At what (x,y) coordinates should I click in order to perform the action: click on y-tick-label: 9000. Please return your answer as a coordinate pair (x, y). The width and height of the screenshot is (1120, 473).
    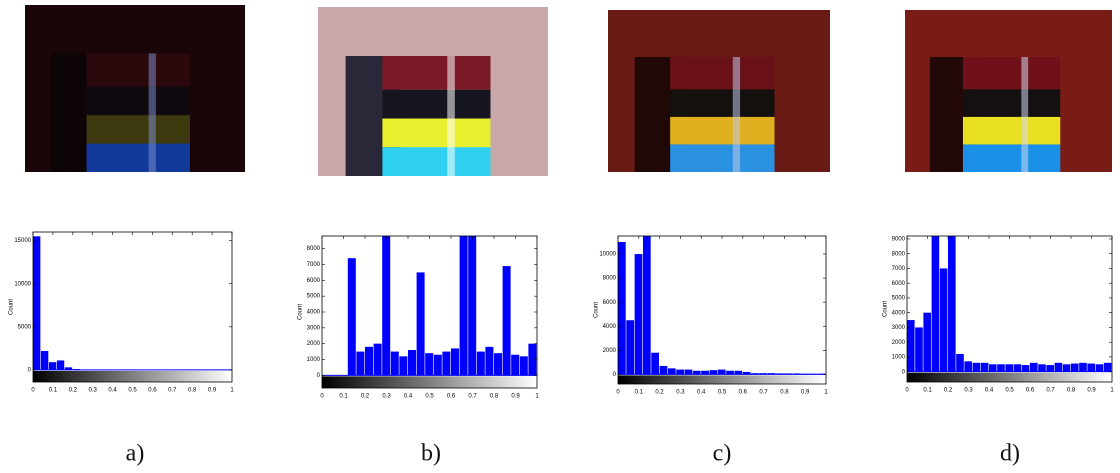
    Looking at the image, I should click on (899, 240).